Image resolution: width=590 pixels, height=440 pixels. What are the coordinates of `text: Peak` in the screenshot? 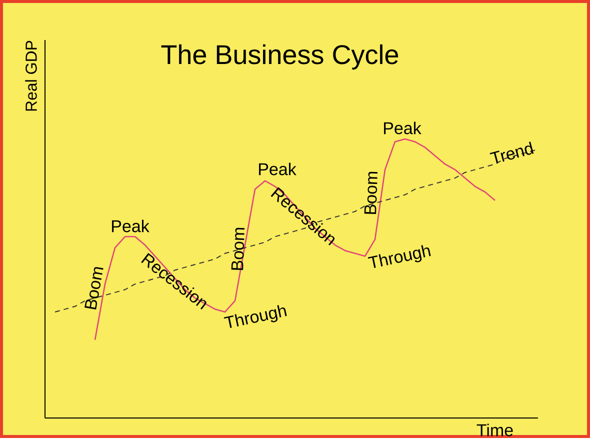 It's located at (403, 128).